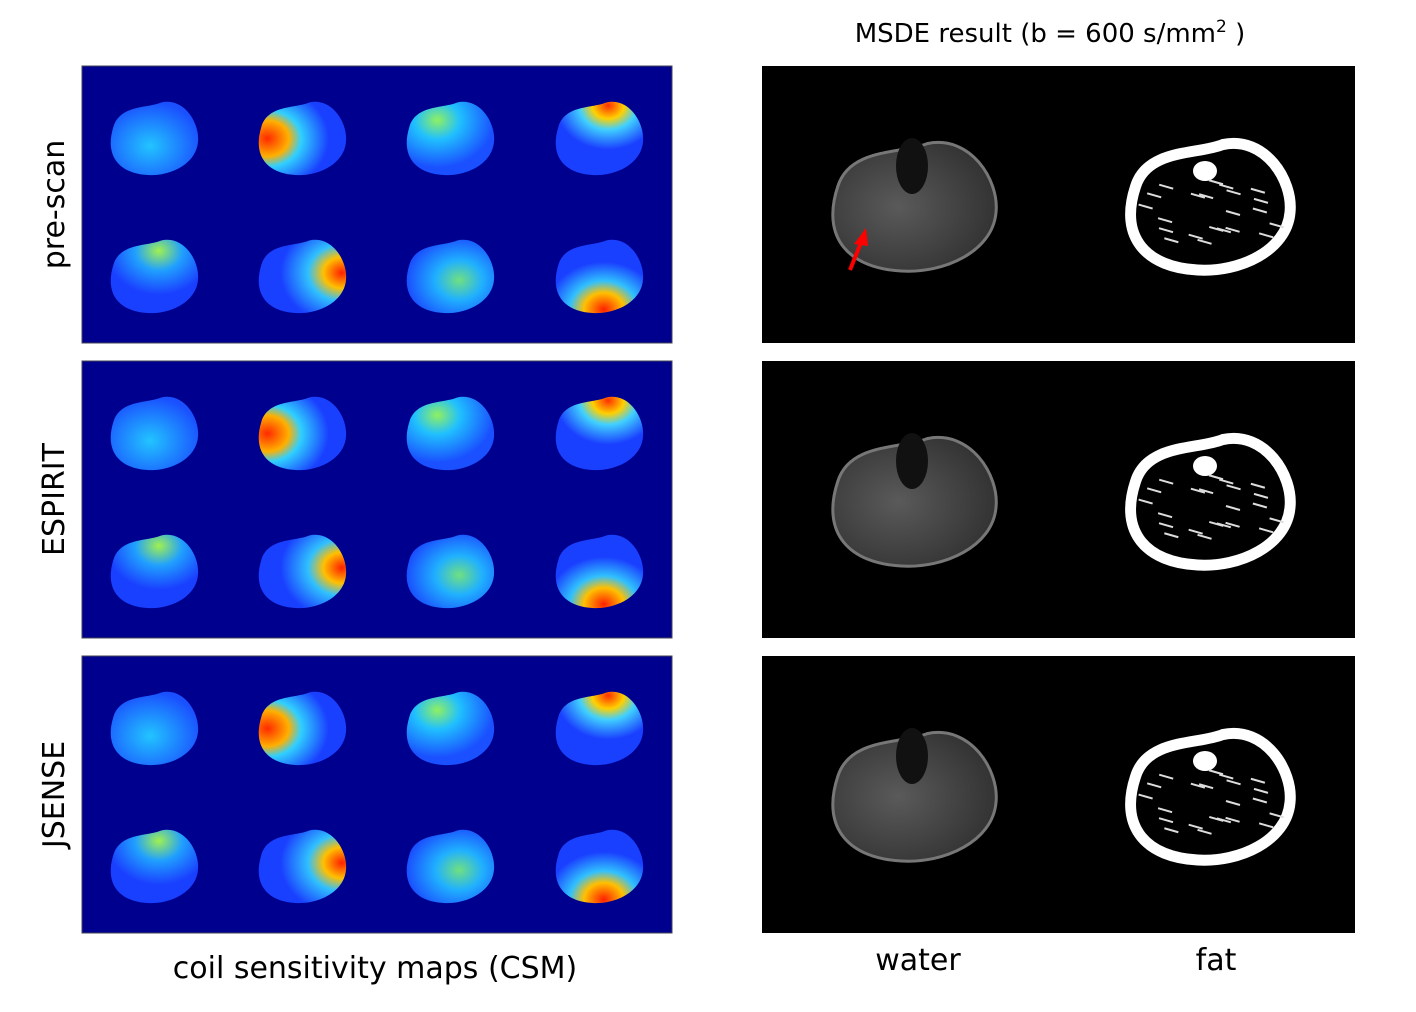 The height and width of the screenshot is (1012, 1416). I want to click on title-text: MSDE result (b = 600 s/mm, so click(1035, 34).